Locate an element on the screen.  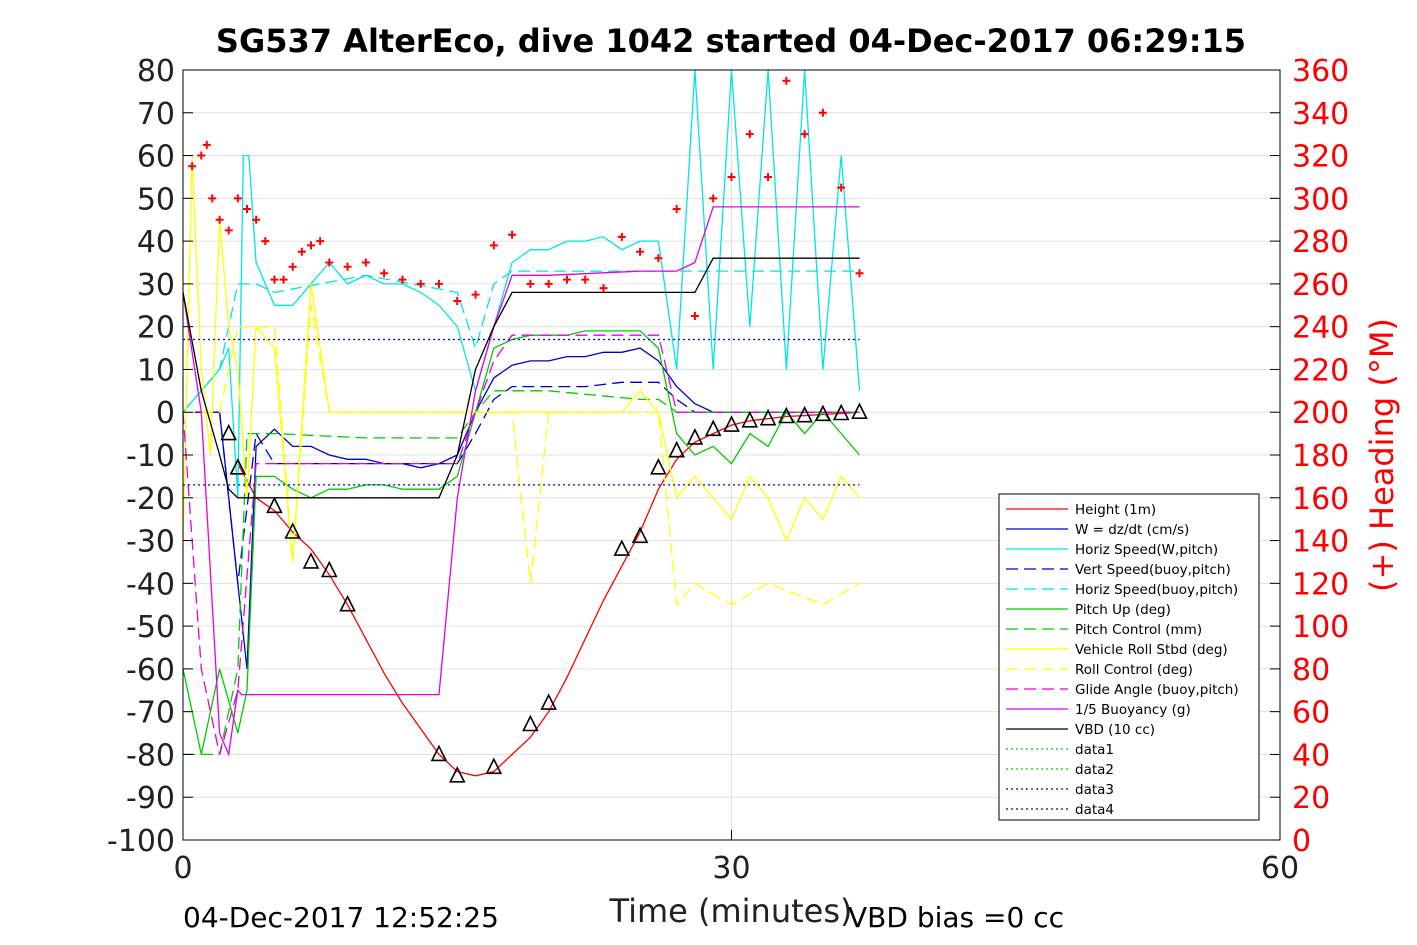
x-tick-label: 60 is located at coordinates (1280, 868).